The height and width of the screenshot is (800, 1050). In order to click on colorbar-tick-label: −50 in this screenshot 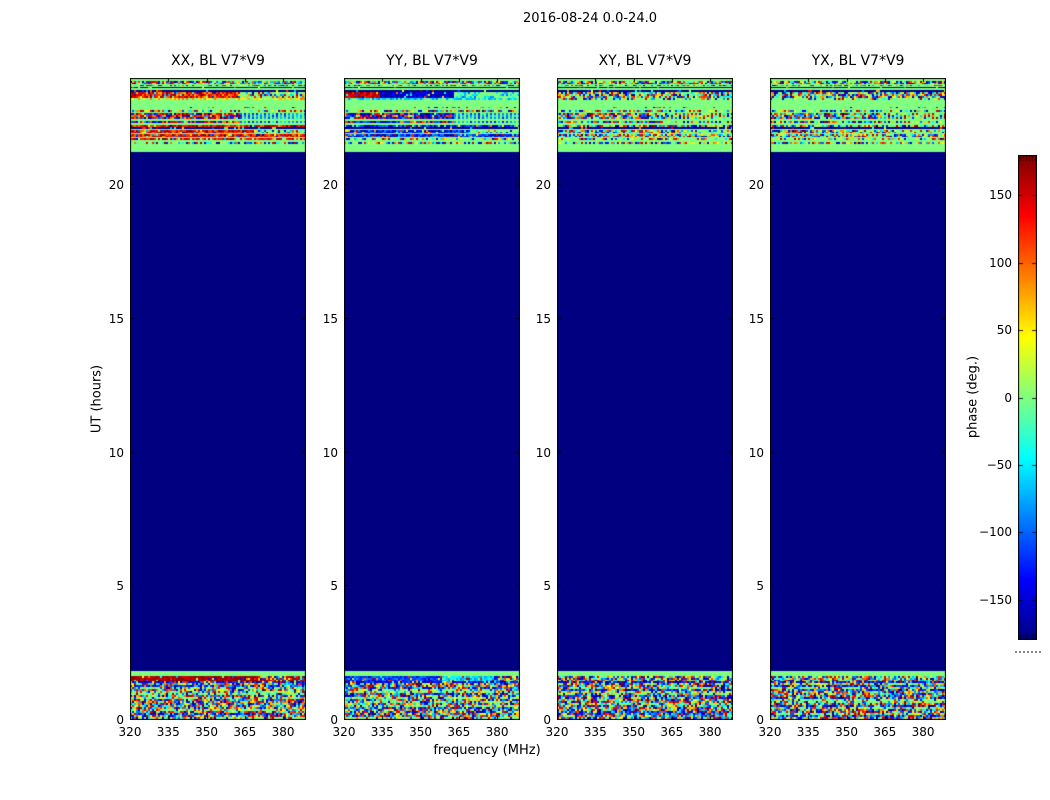, I will do `click(999, 464)`.